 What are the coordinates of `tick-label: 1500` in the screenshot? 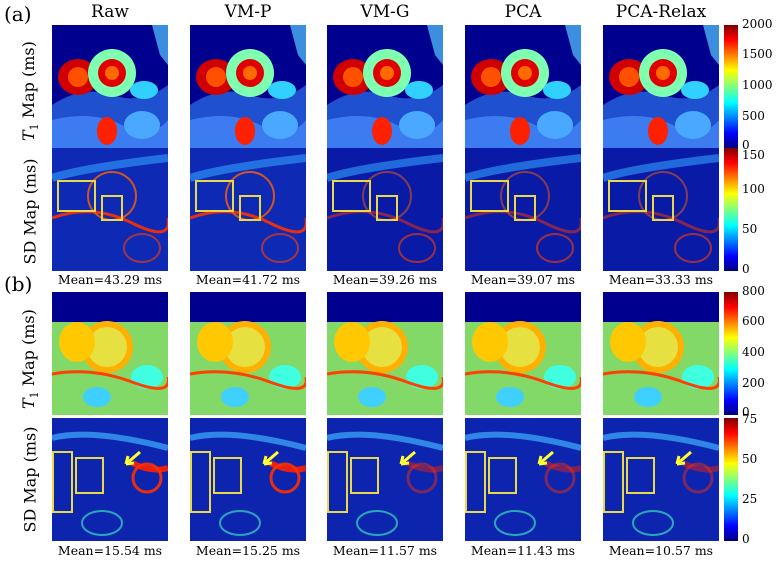 It's located at (757, 54).